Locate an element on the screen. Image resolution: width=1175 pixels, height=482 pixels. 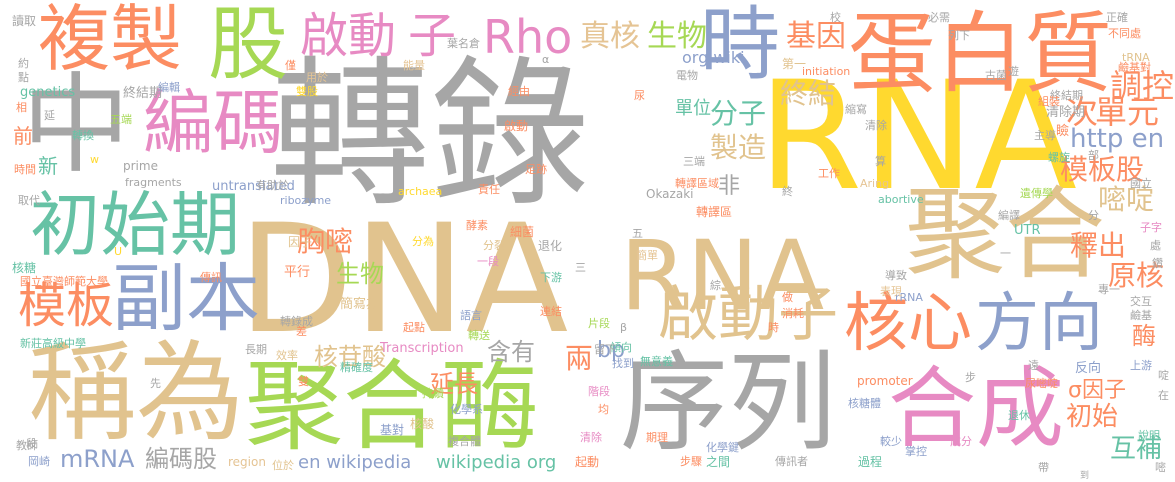
word-manufacture: 製造 is located at coordinates (738, 147).